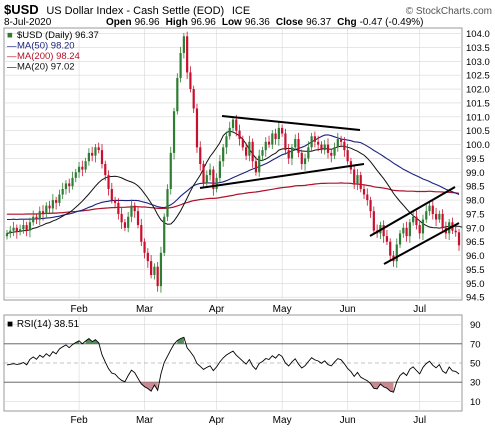 The width and height of the screenshot is (495, 433). Describe the element at coordinates (475, 187) in the screenshot. I see `price-tick-label: 98.5` at that location.